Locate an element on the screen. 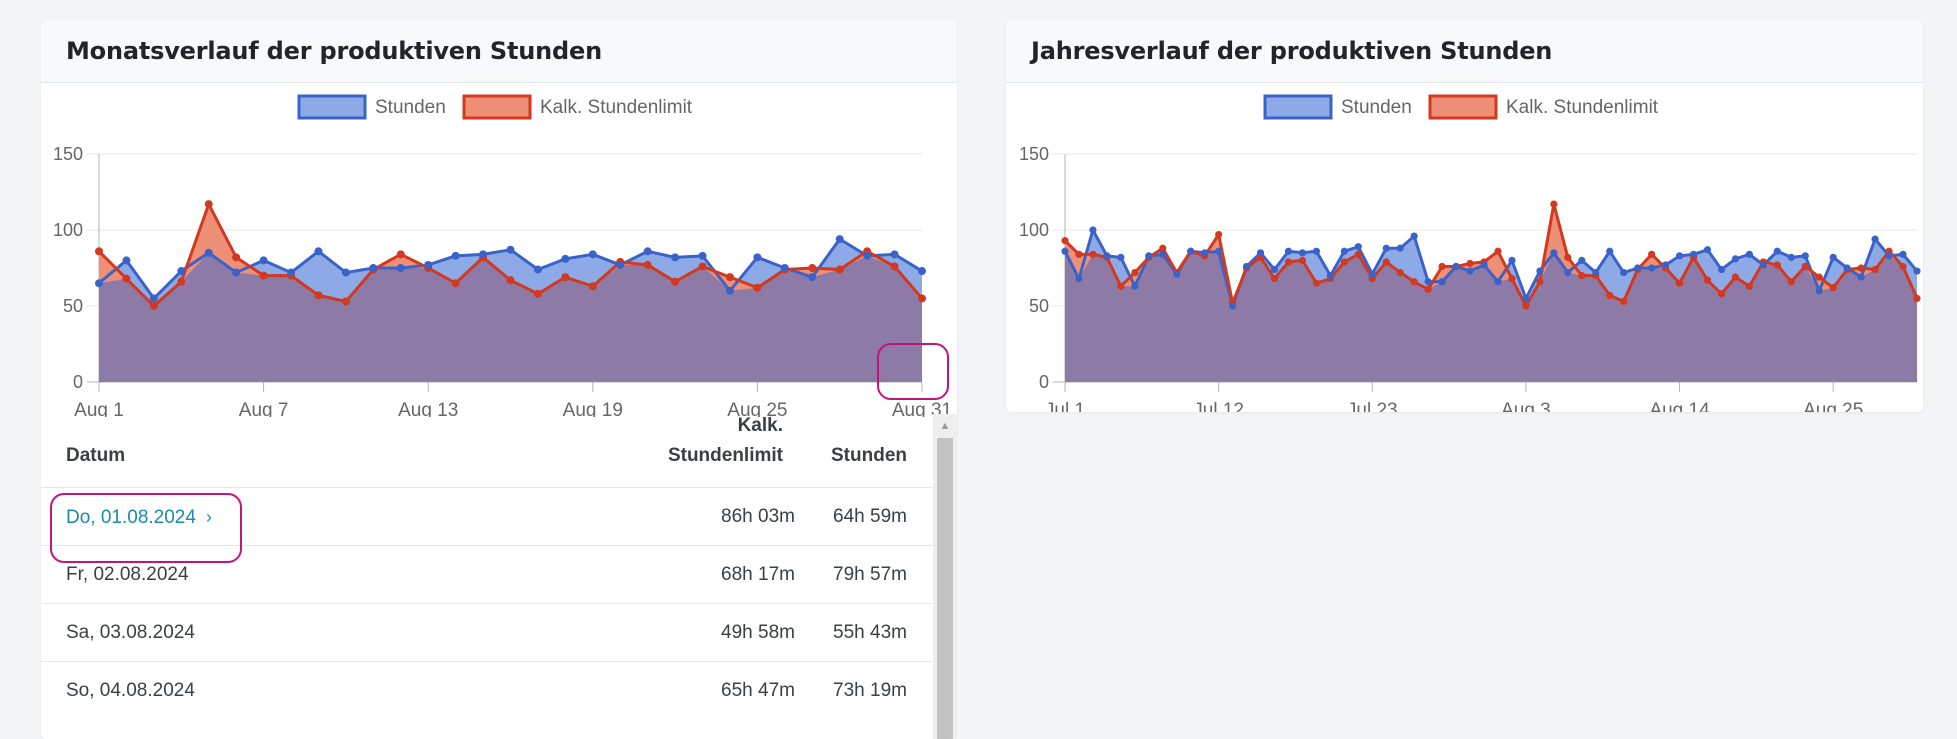 This screenshot has width=1957, height=739. row-date-link: Do, 01.08.2024 › is located at coordinates (139, 517).